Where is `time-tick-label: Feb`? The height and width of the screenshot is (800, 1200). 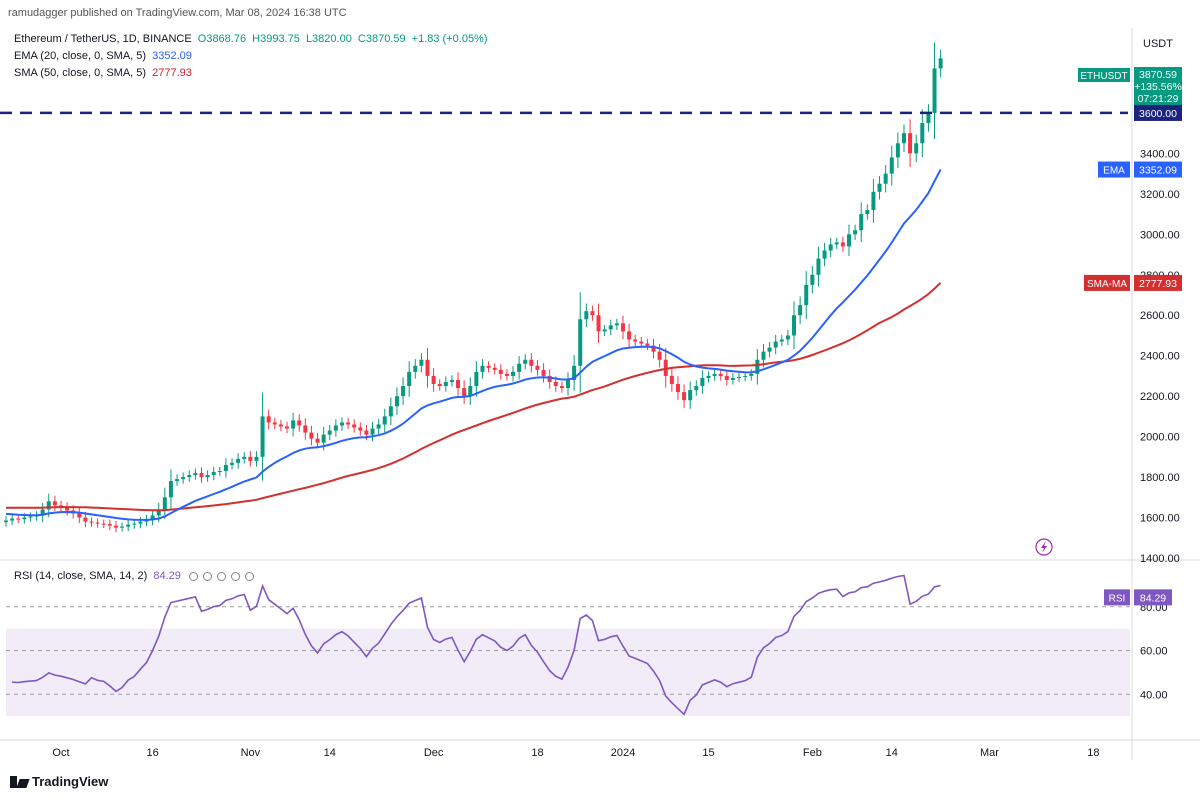 time-tick-label: Feb is located at coordinates (812, 753).